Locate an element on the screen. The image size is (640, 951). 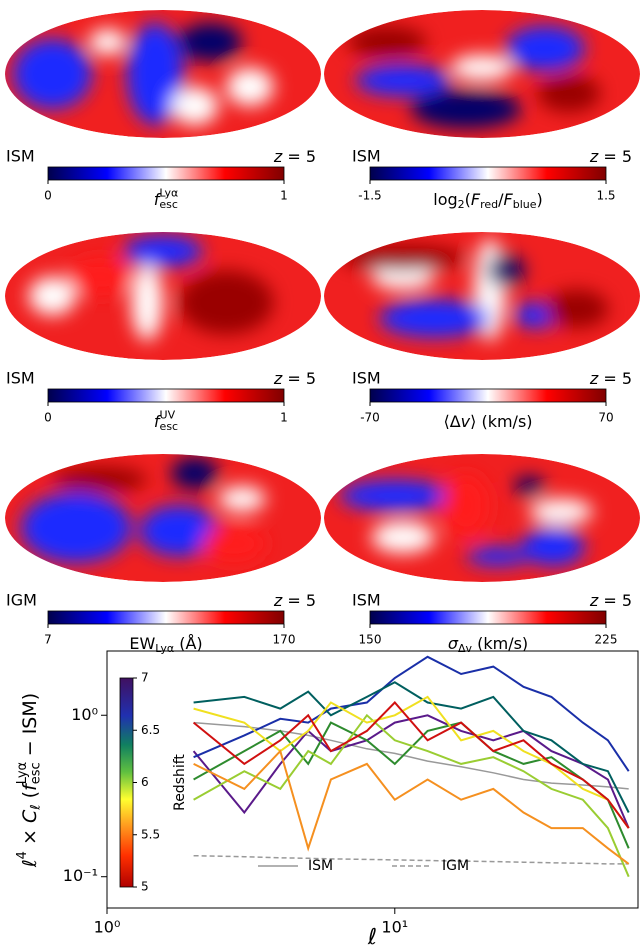
colorbar-tick-label: 7 is located at coordinates (48, 640).